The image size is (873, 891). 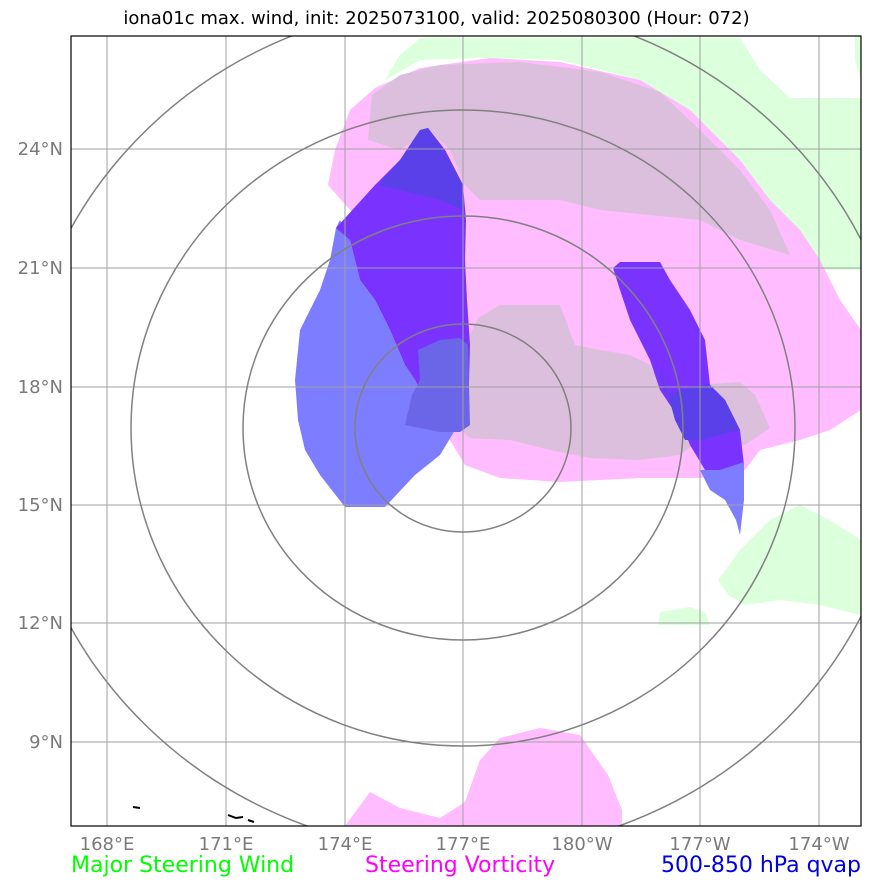 What do you see at coordinates (193, 814) in the screenshot?
I see `coastline` at bounding box center [193, 814].